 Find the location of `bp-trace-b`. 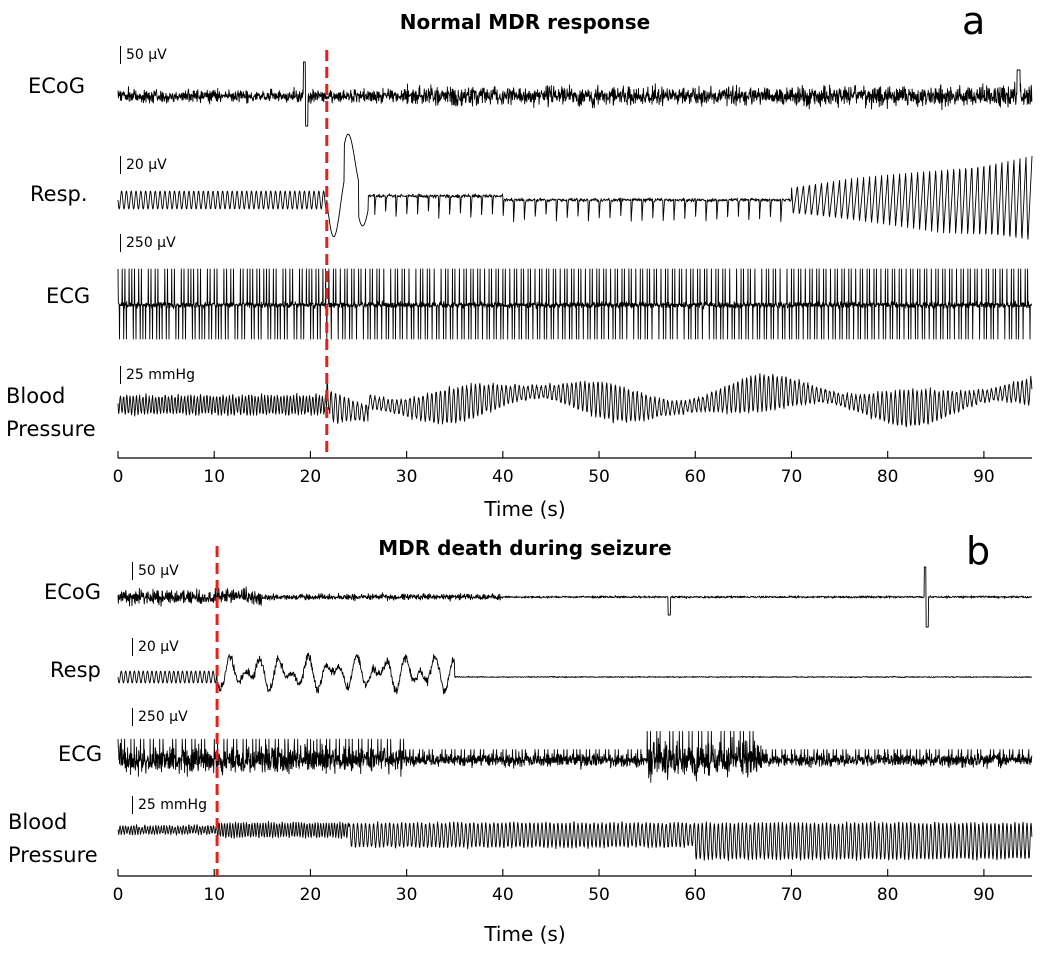

bp-trace-b is located at coordinates (575, 841).